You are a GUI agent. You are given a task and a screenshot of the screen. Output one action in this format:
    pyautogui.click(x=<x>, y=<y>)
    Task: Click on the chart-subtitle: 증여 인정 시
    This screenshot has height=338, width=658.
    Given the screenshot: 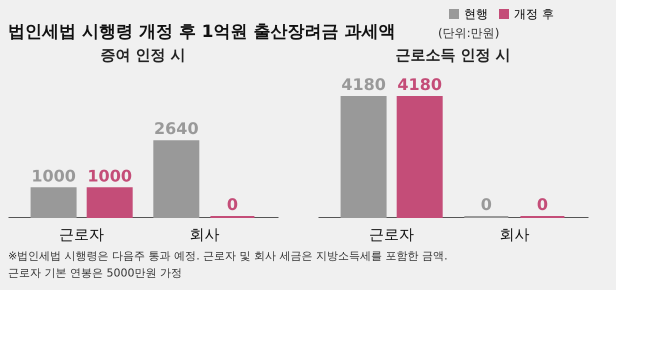 What is the action you would take?
    pyautogui.click(x=143, y=55)
    